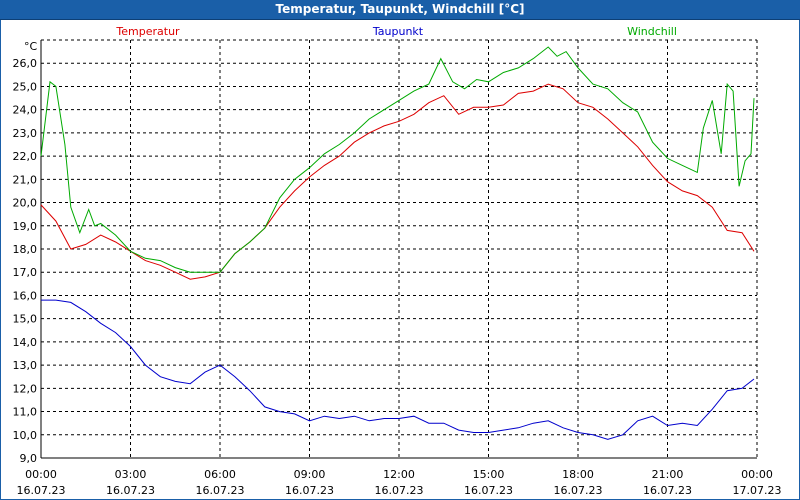 This screenshot has width=800, height=500. Describe the element at coordinates (25, 179) in the screenshot. I see `y-tick-label: 21,0` at that location.